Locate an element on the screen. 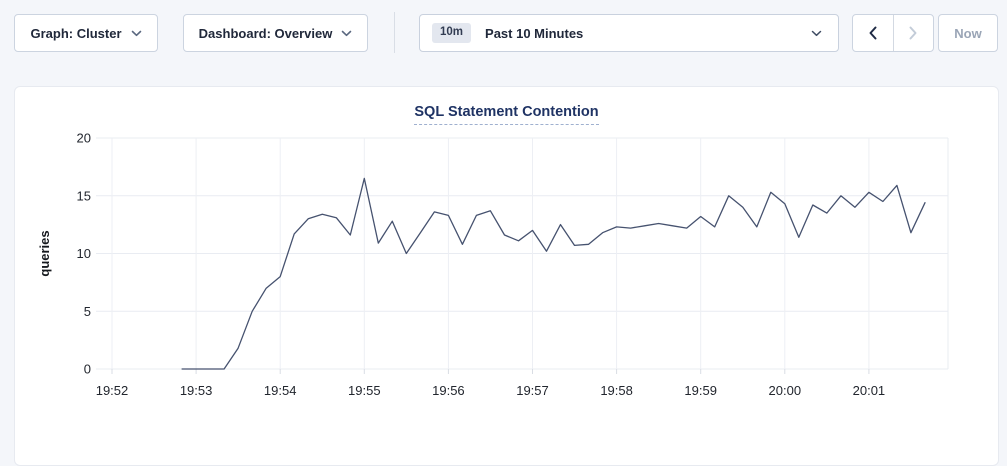 The width and height of the screenshot is (1007, 466). time-range-dropdown: 10m Past 10 Minutes is located at coordinates (629, 33).